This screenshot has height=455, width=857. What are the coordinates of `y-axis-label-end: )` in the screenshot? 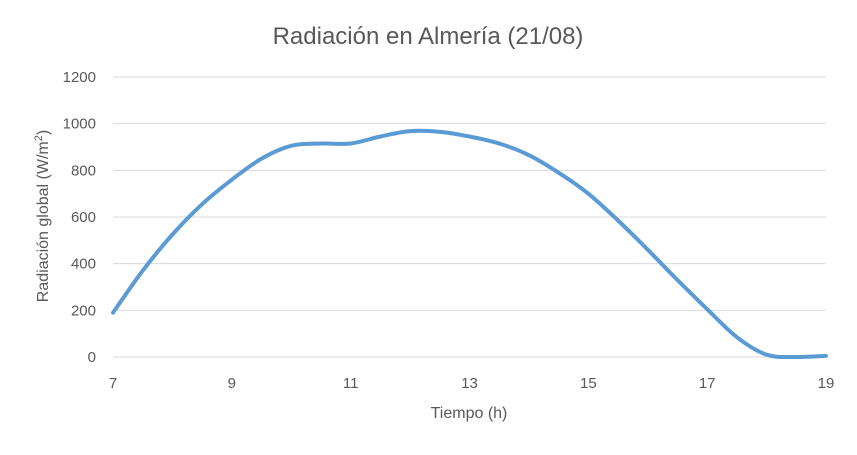 It's located at (43, 132).